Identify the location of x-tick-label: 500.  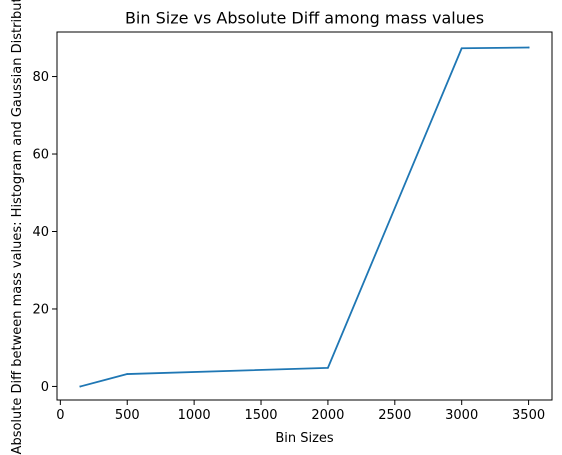
(127, 415).